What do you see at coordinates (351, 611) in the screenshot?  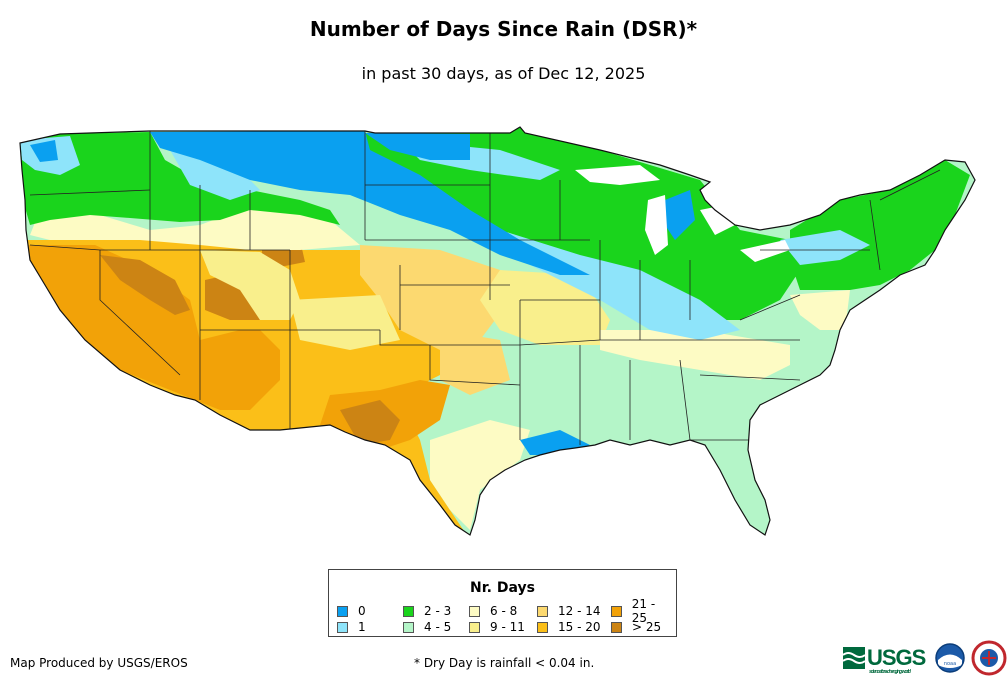 I see `legend-item-0: 0` at bounding box center [351, 611].